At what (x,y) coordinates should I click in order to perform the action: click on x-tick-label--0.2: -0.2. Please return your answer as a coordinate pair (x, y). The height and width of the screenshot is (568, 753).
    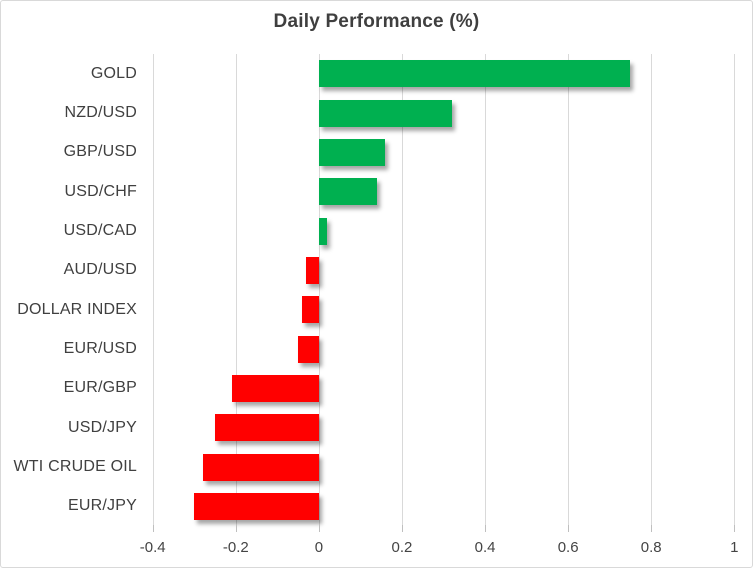
    Looking at the image, I should click on (235, 547).